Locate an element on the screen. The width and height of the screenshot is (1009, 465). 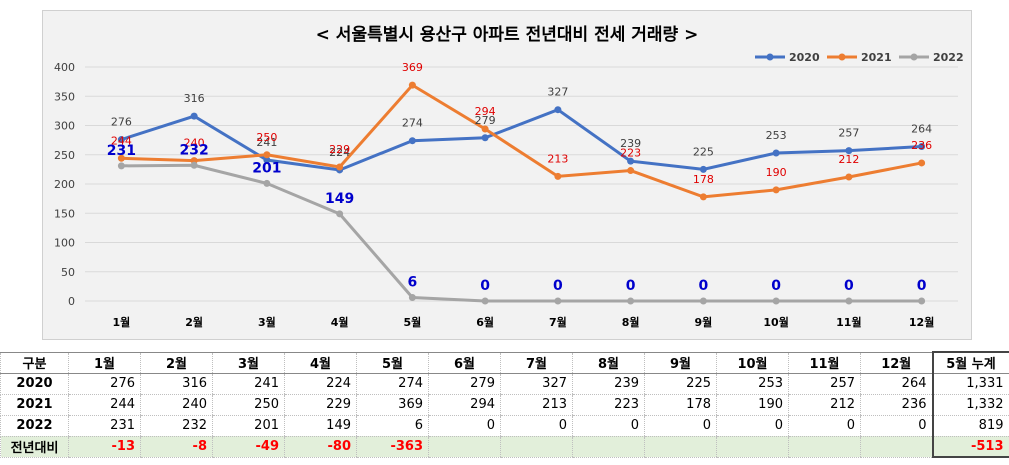
data-label-2021: 244 is located at coordinates (121, 140).